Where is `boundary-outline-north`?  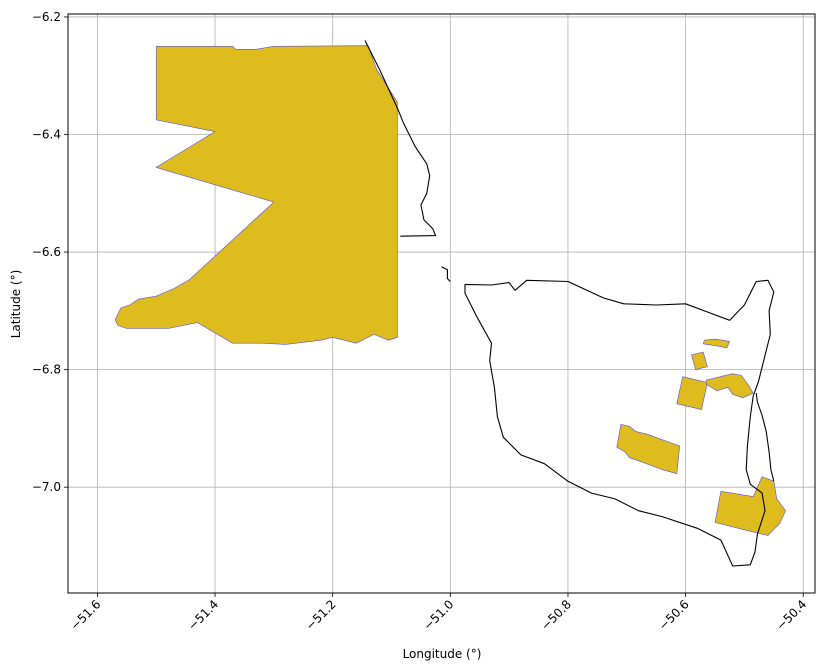
boundary-outline-north is located at coordinates (400, 138).